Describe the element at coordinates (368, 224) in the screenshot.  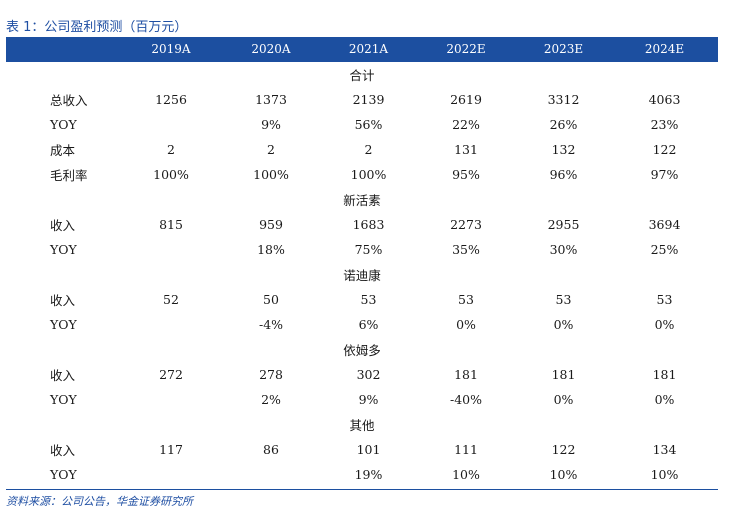
I see `value-cell: 1683` at that location.